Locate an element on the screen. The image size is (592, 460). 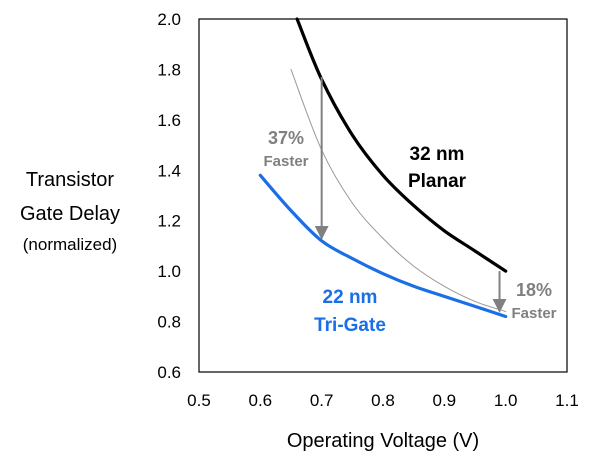
y-tick-label: 0.6 is located at coordinates (169, 372).